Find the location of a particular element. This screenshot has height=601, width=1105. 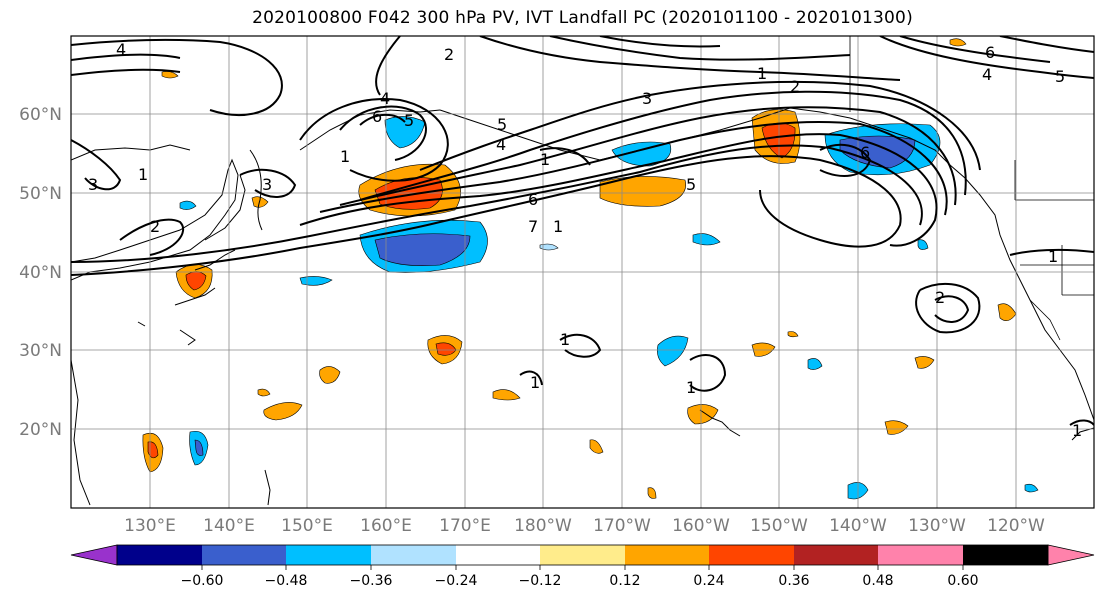

colorbar-tick-label: −0.48 is located at coordinates (286, 581).